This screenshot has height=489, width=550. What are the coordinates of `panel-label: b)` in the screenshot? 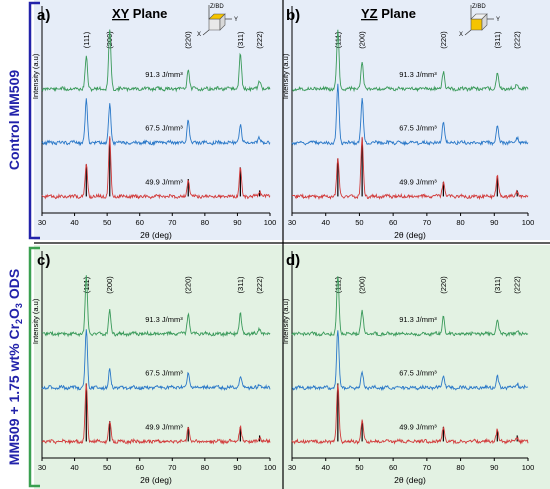 It's located at (293, 15).